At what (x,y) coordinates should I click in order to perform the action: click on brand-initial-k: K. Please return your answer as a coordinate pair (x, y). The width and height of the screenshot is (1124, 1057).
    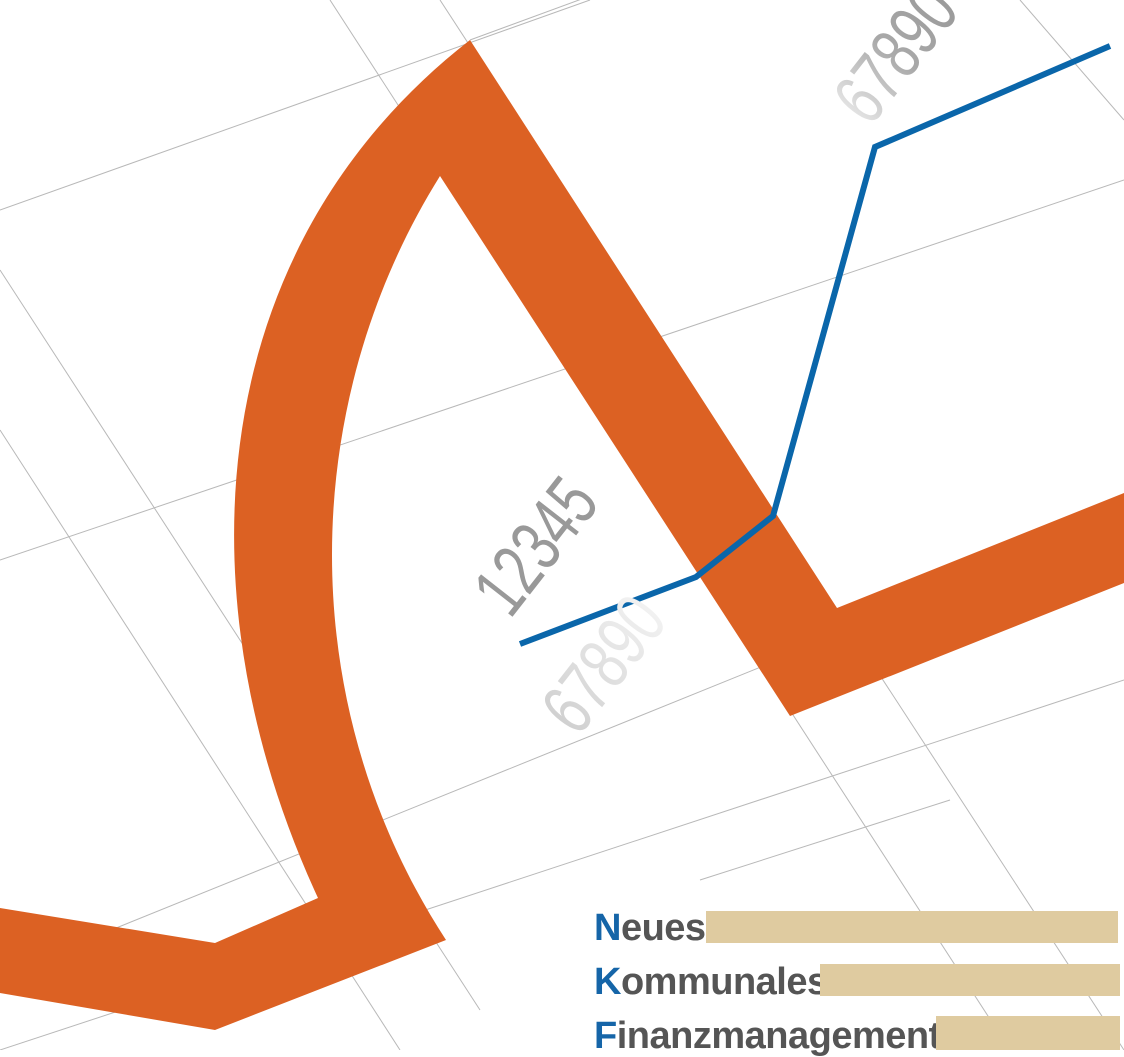
    Looking at the image, I should click on (607, 982).